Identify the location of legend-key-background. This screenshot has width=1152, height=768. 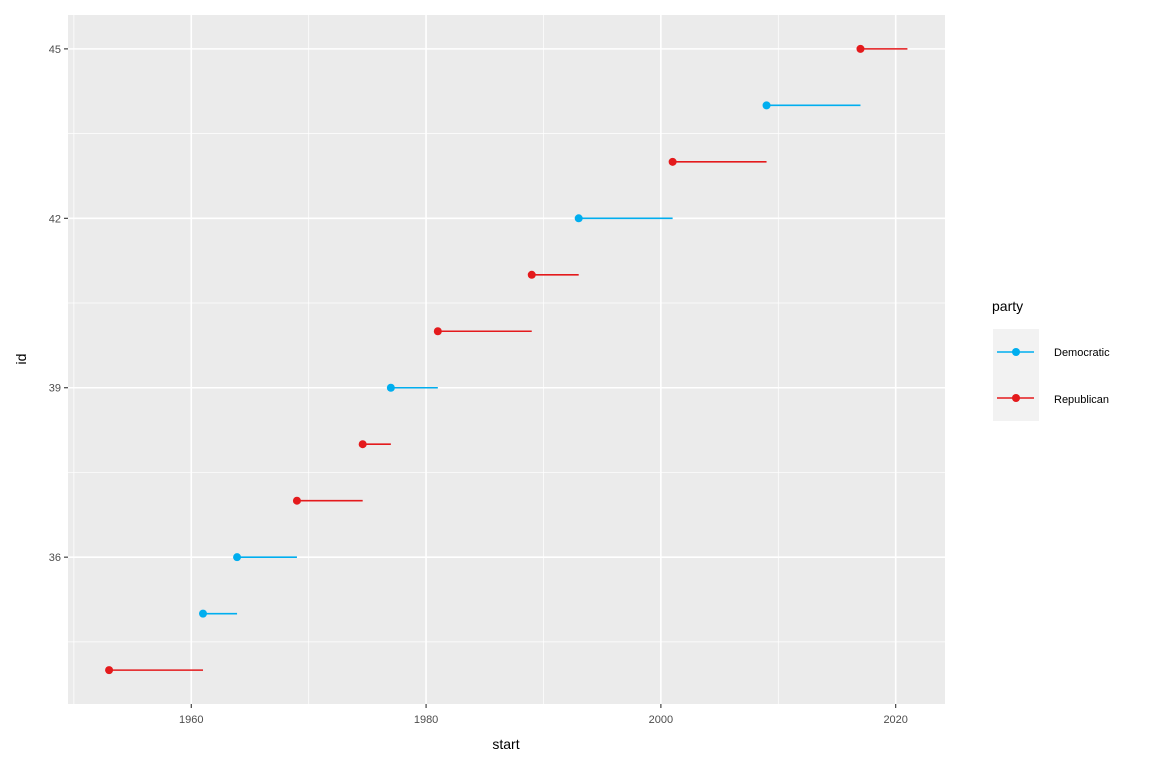
(1016, 375).